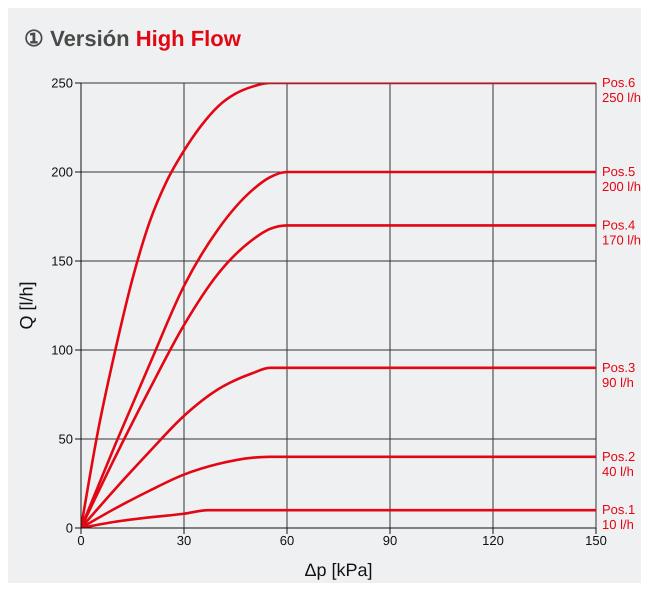  I want to click on y-tick-label: 50, so click(65, 439).